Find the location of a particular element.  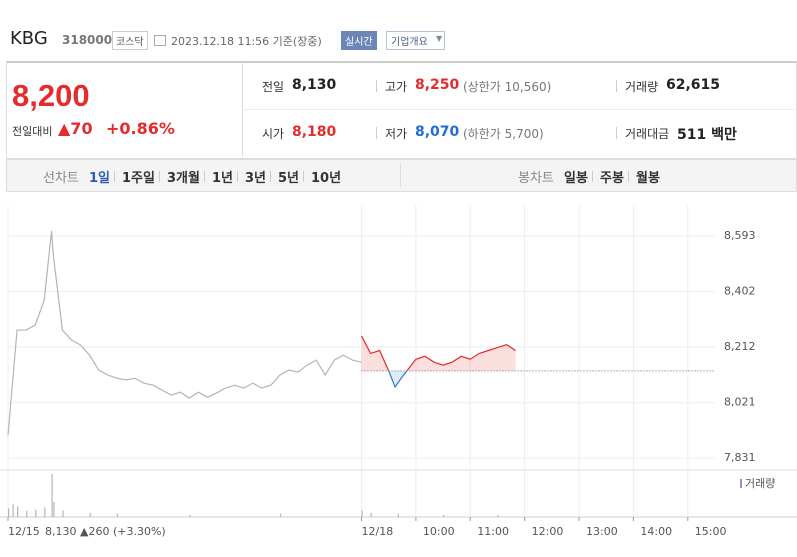

x-tick-label: 12/18 is located at coordinates (378, 531).